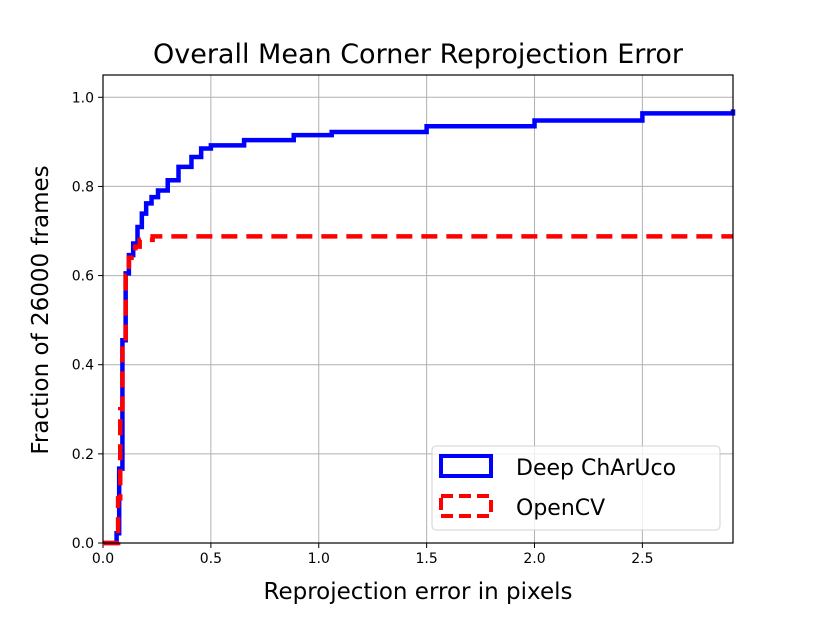  I want to click on y-tick-label: 0.4, so click(83, 366).